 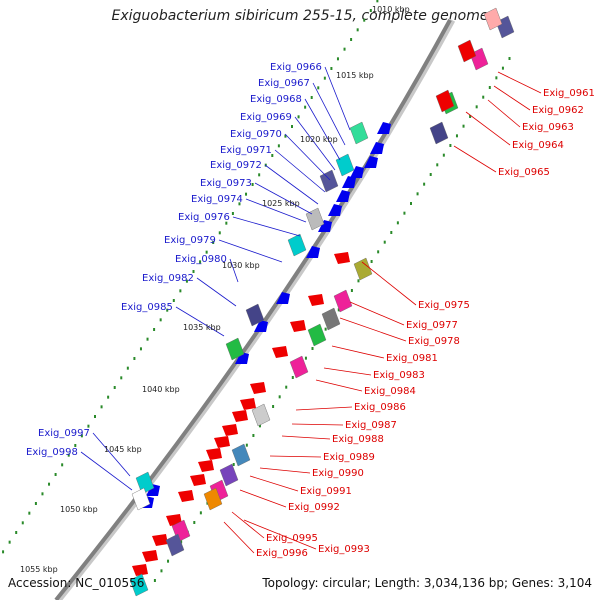 I want to click on gene-label-left: Exig_0976, so click(x=204, y=217).